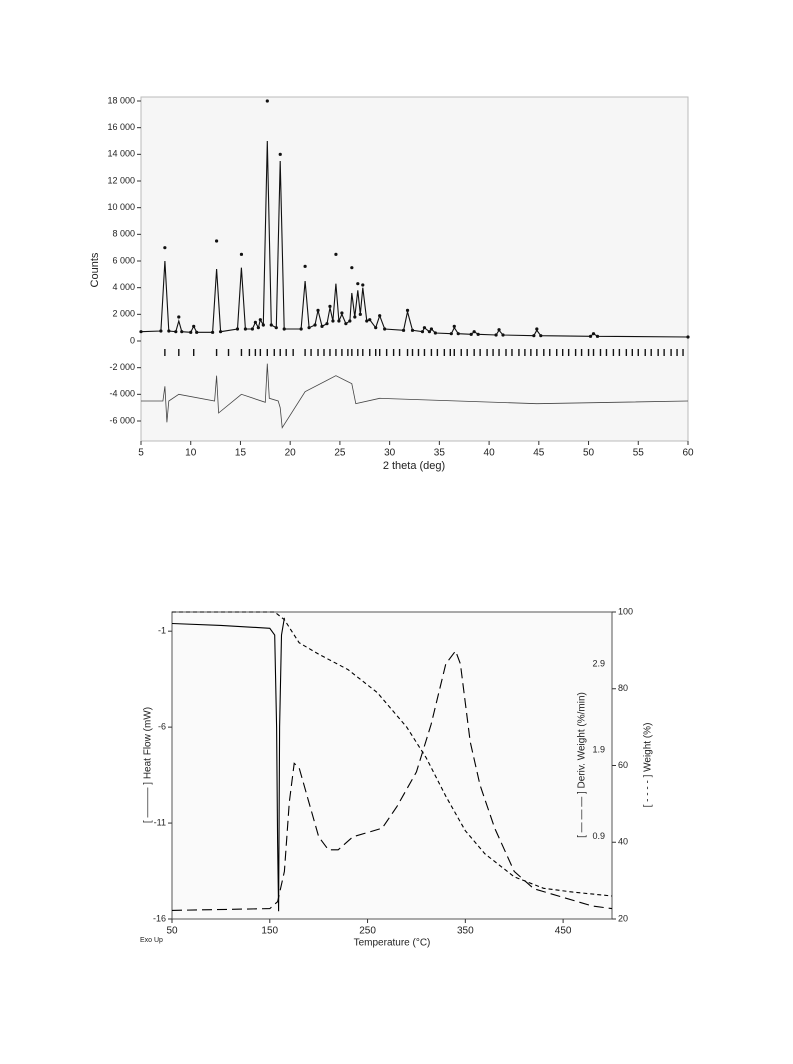  What do you see at coordinates (392, 943) in the screenshot?
I see `x-axis-title: Temperature (°C)` at bounding box center [392, 943].